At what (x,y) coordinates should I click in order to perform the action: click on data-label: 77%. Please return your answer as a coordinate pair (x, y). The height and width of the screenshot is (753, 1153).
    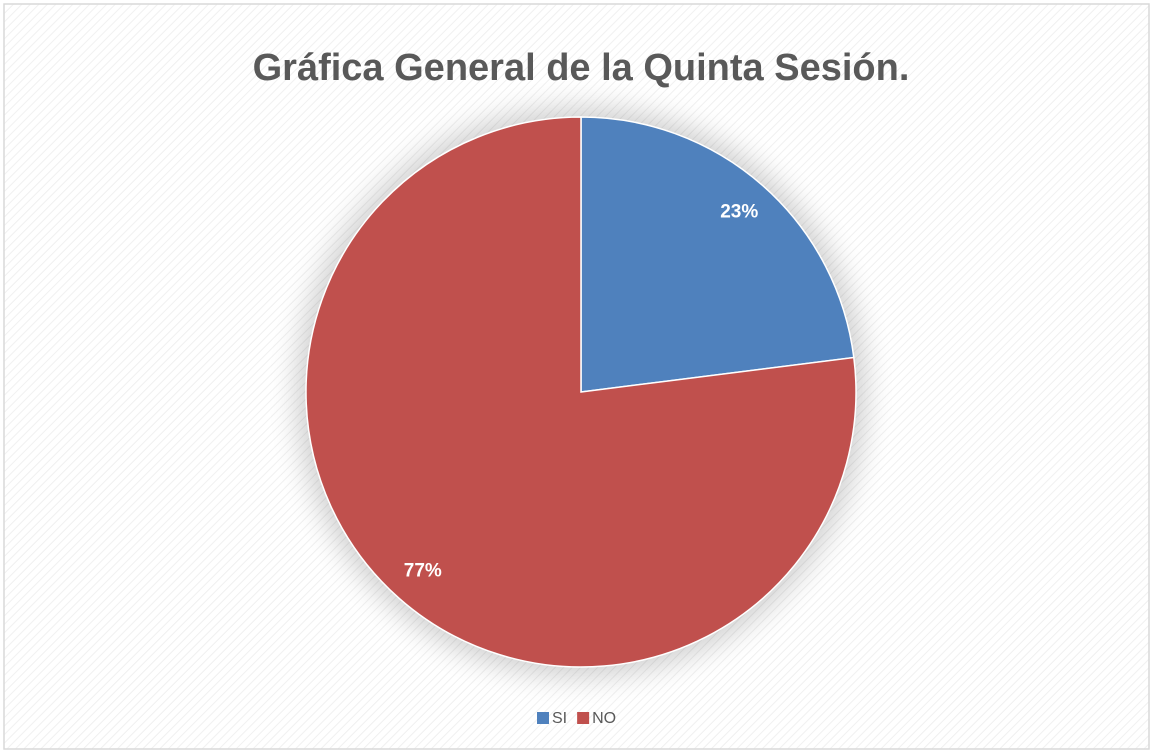
    Looking at the image, I should click on (423, 570).